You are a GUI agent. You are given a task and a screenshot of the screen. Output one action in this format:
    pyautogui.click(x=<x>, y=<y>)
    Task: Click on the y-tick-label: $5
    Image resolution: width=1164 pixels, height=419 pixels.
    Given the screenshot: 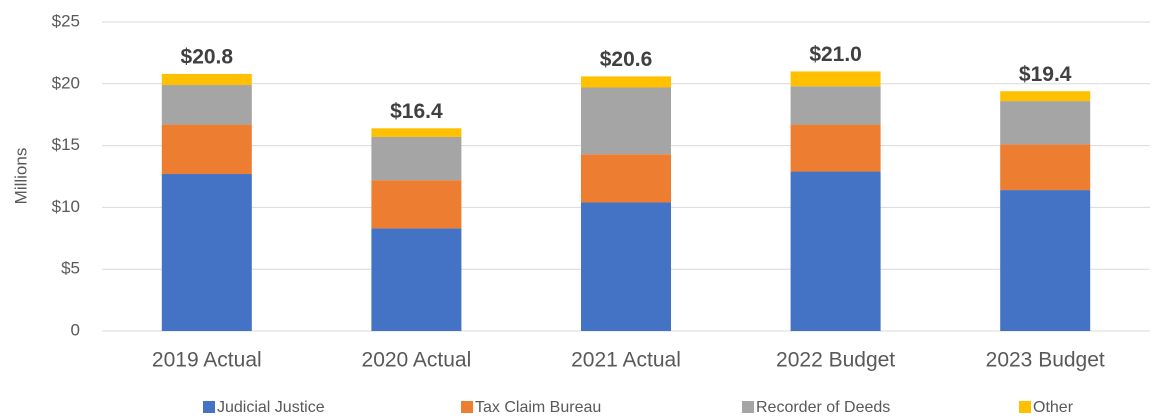 What is the action you would take?
    pyautogui.click(x=70, y=268)
    